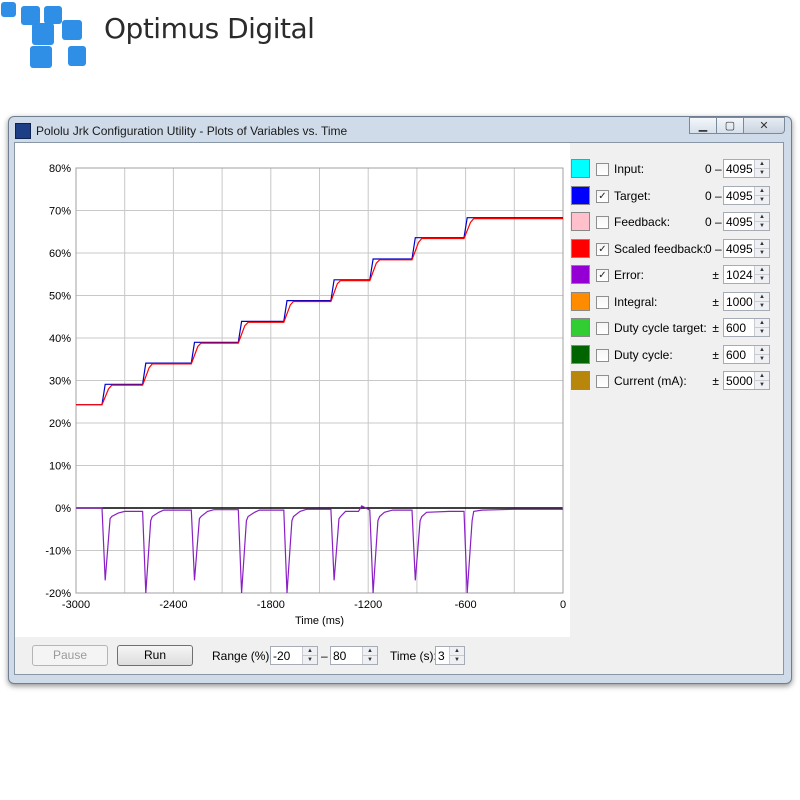  What do you see at coordinates (713, 169) in the screenshot?
I see `range-prefix: 0 –` at bounding box center [713, 169].